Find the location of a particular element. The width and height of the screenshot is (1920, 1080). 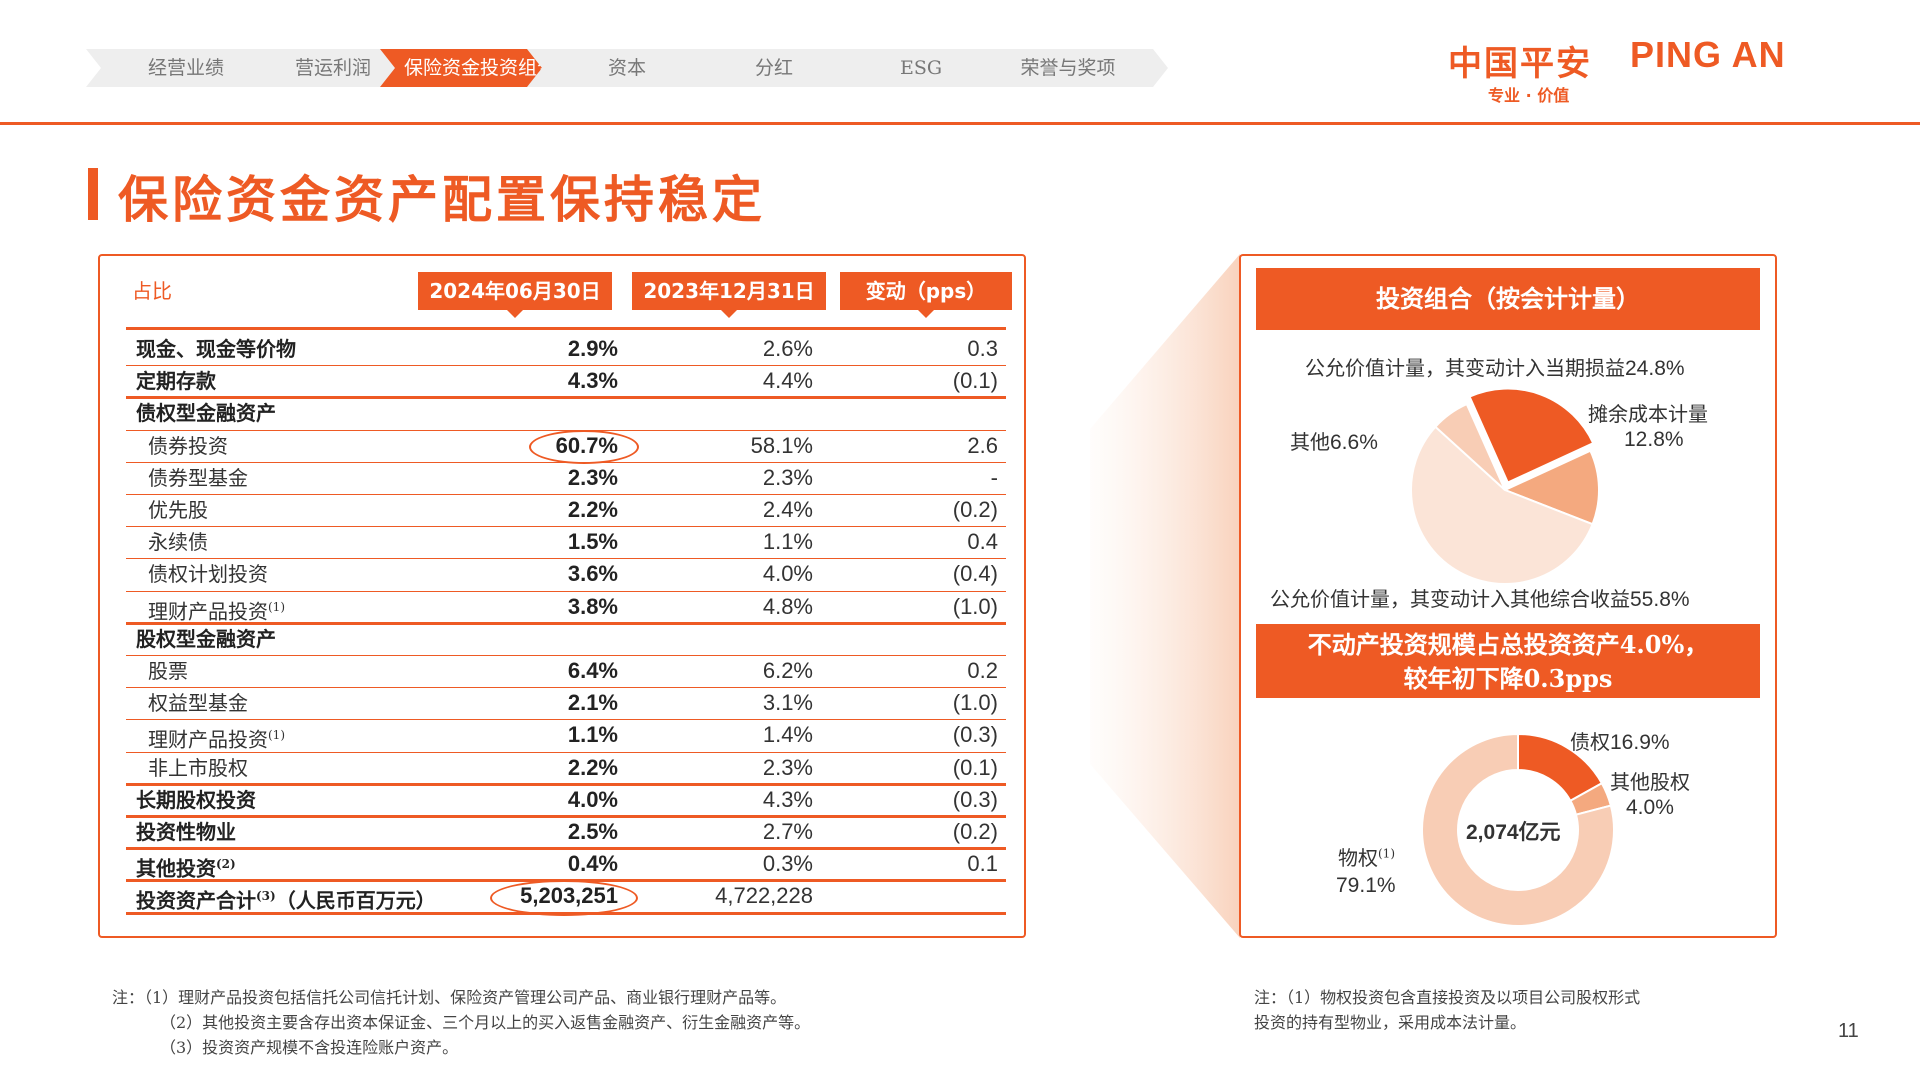

row-label: 优先股 is located at coordinates (178, 510).